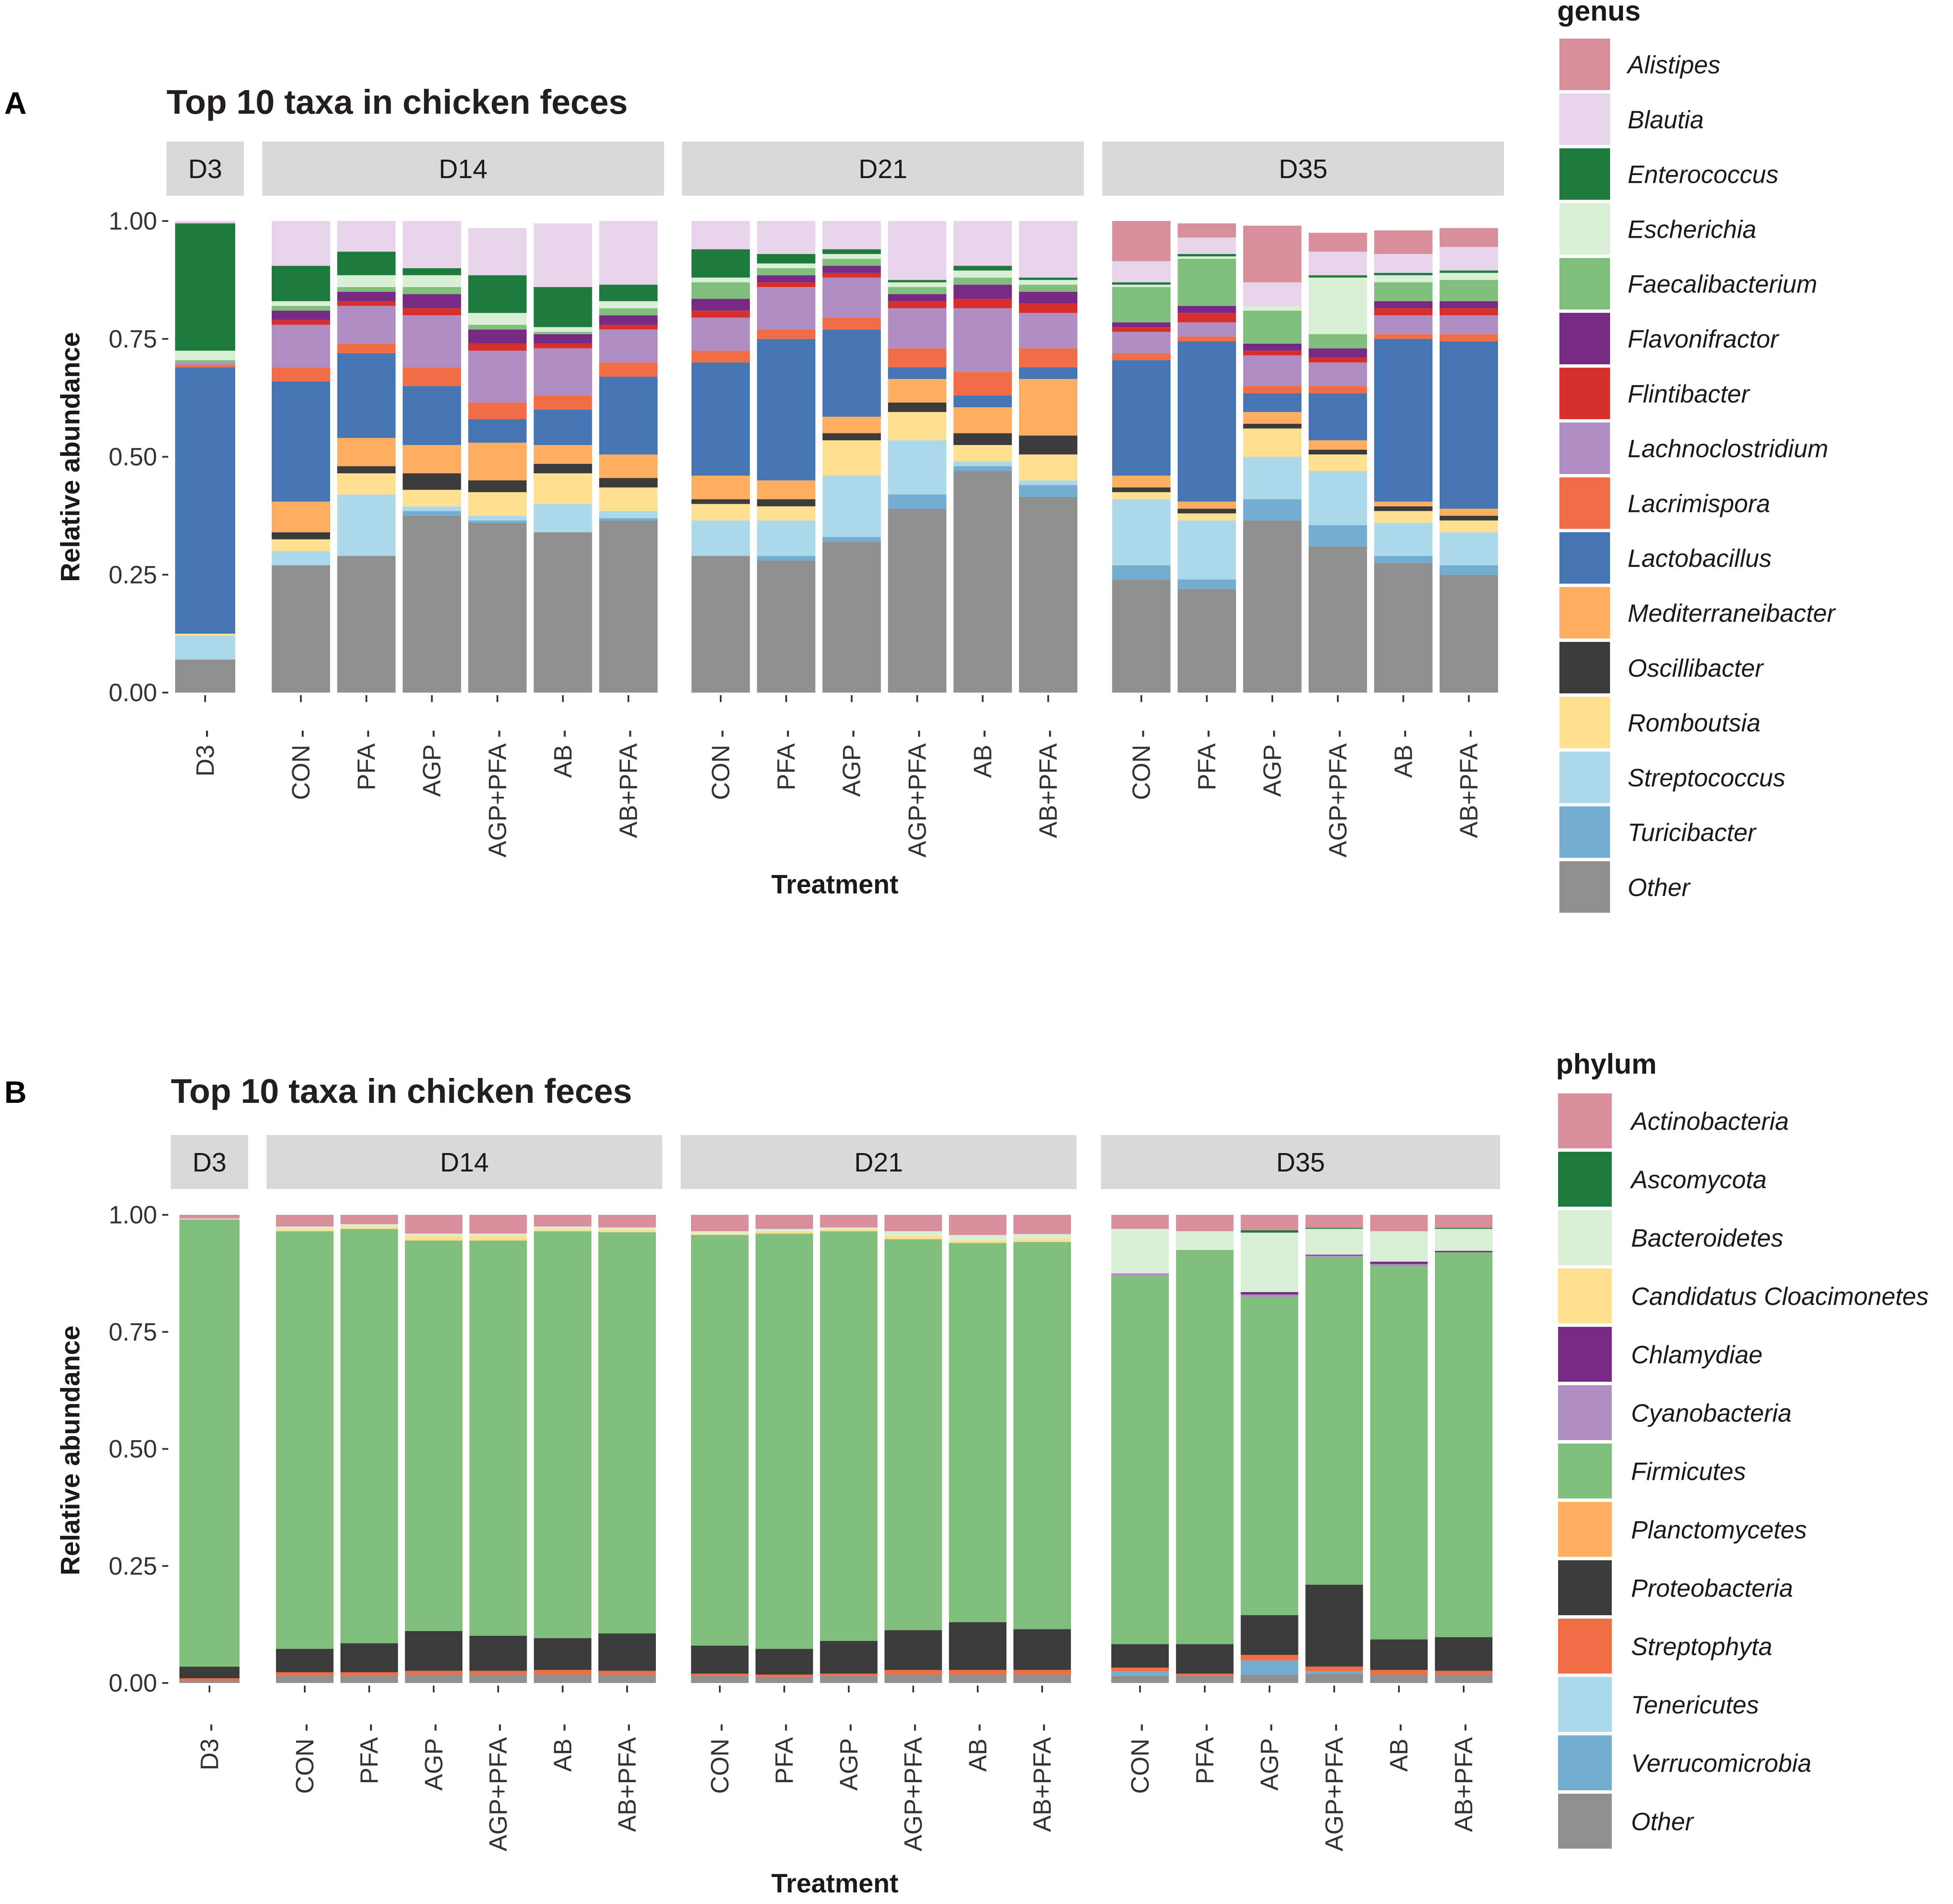  Describe the element at coordinates (205, 287) in the screenshot. I see `panel-a-segment-d3-d3-enterococcus` at that location.